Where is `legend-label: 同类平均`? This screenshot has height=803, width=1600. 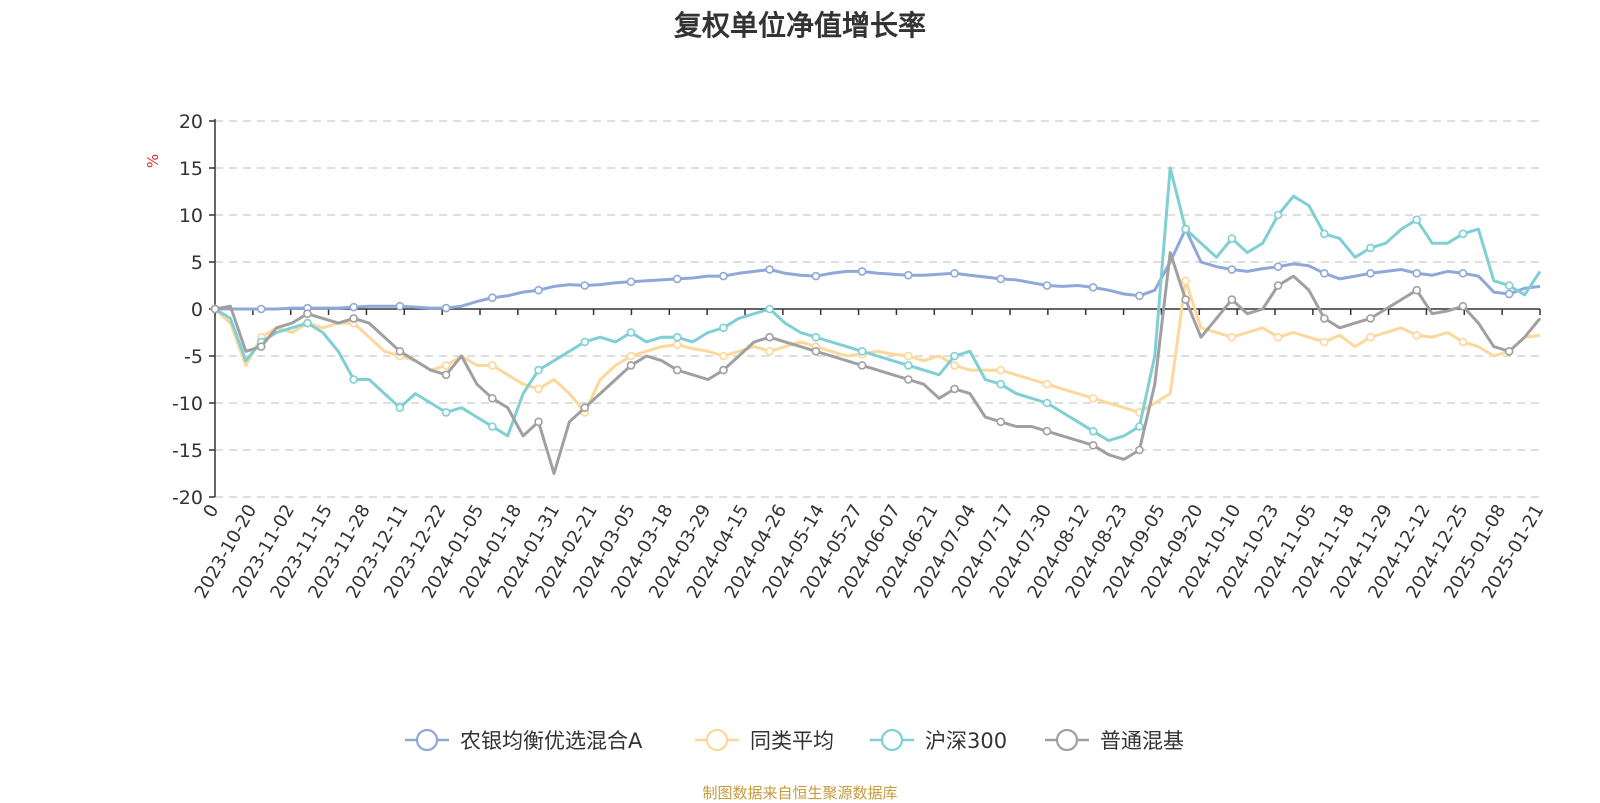 legend-label: 同类平均 is located at coordinates (792, 741).